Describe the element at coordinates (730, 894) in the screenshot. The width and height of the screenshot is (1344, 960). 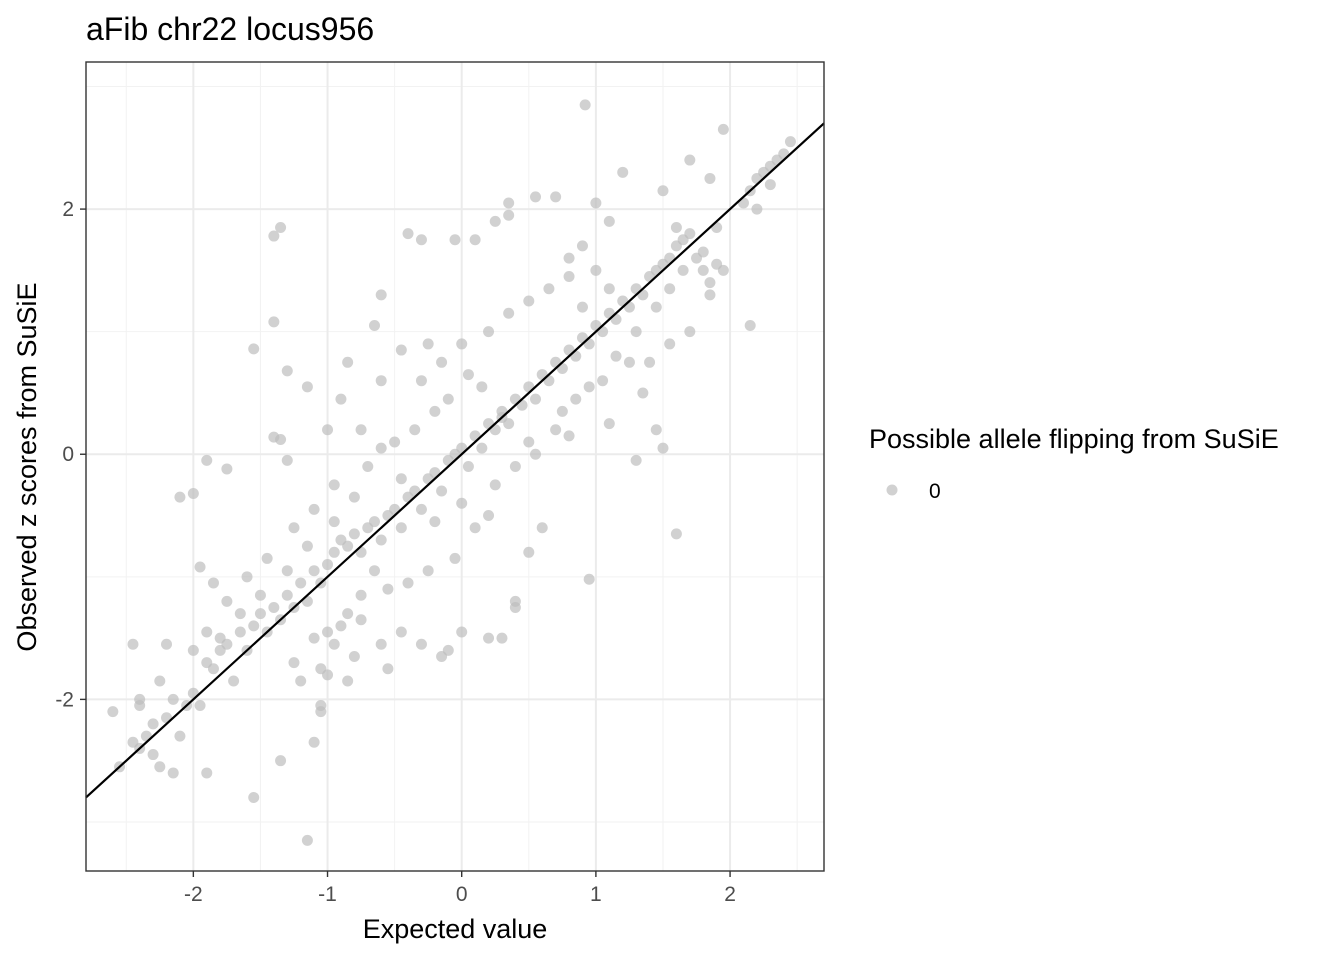
I see `x-tick-label: 2` at that location.